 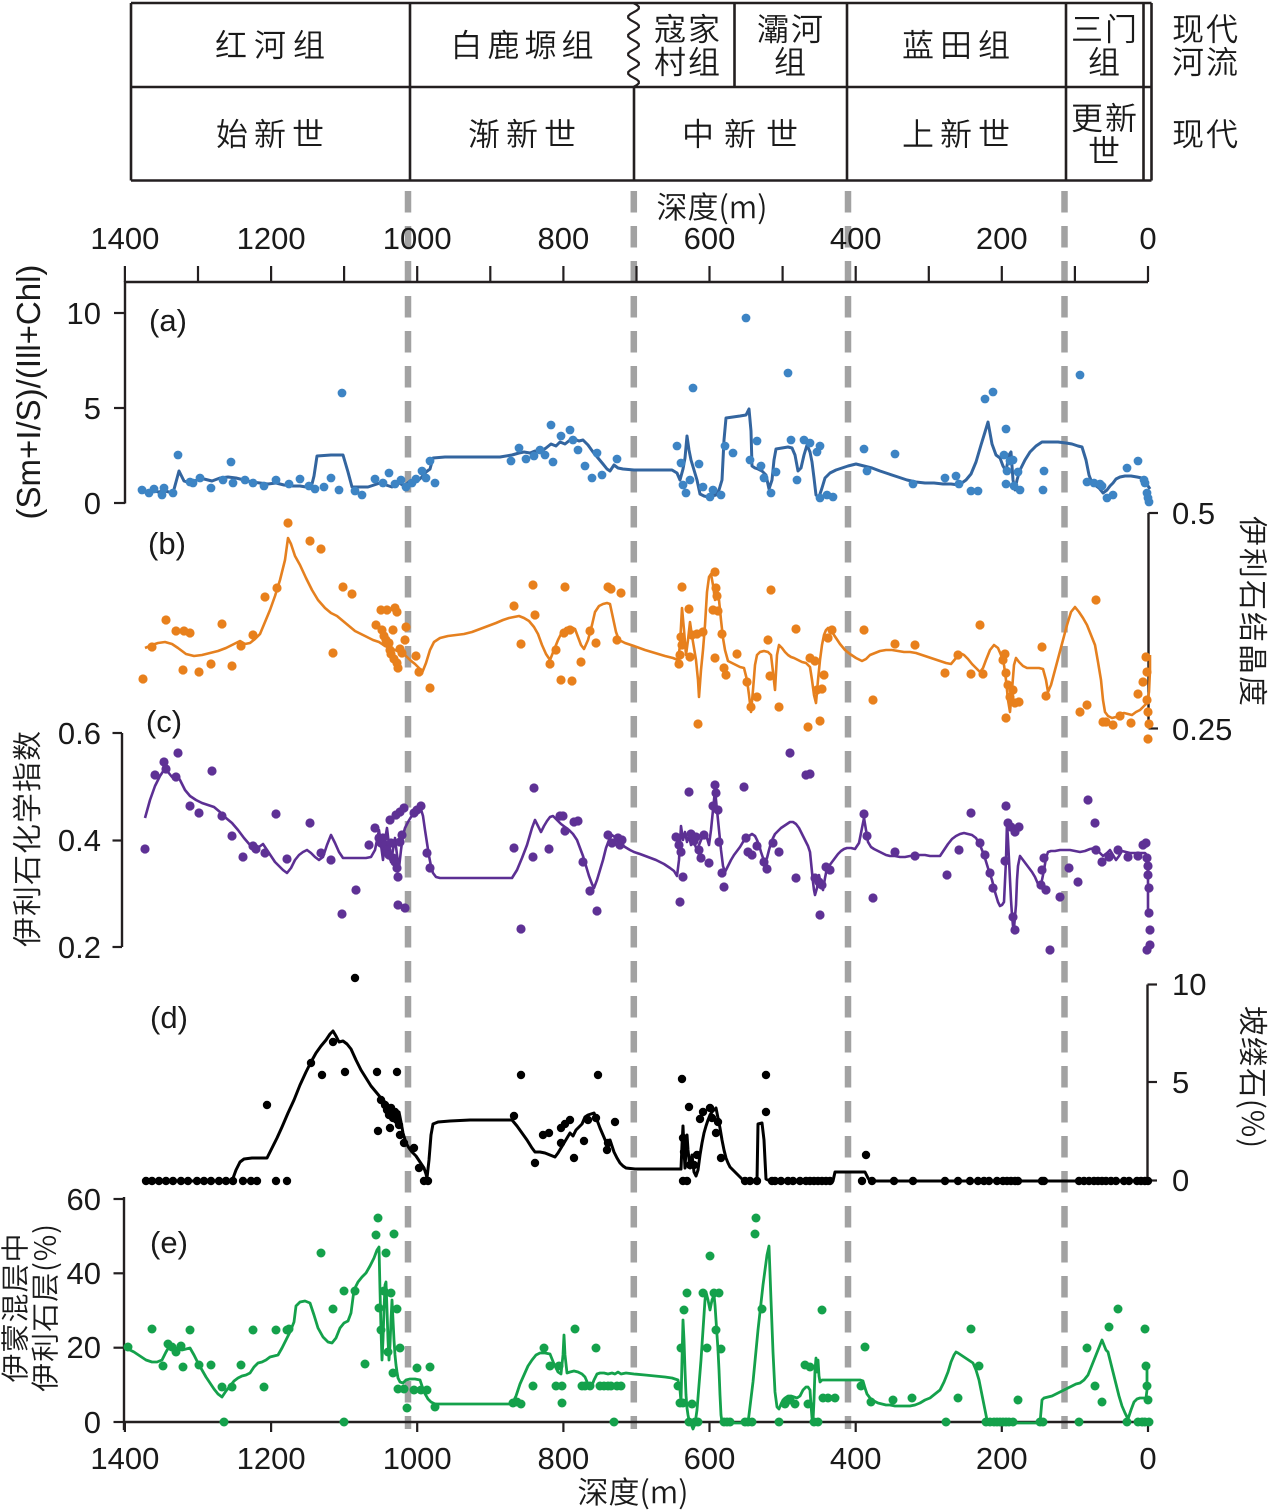 I want to click on svg-text: 0.4, so click(x=79, y=840).